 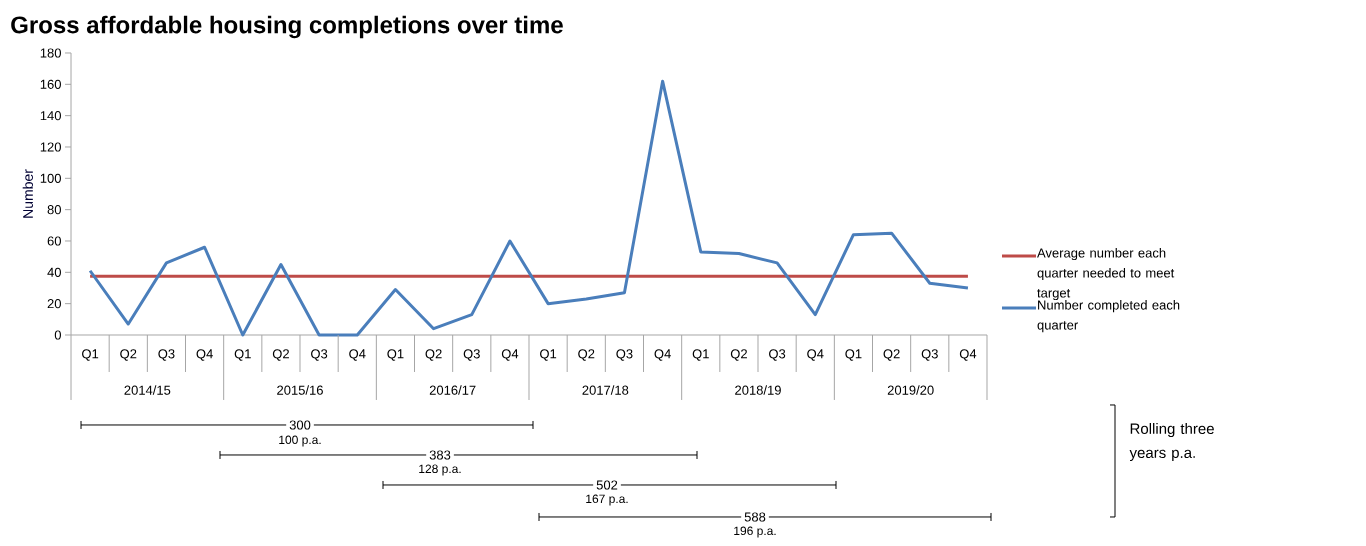 I want to click on y-tick-label: 120, so click(x=50, y=147).